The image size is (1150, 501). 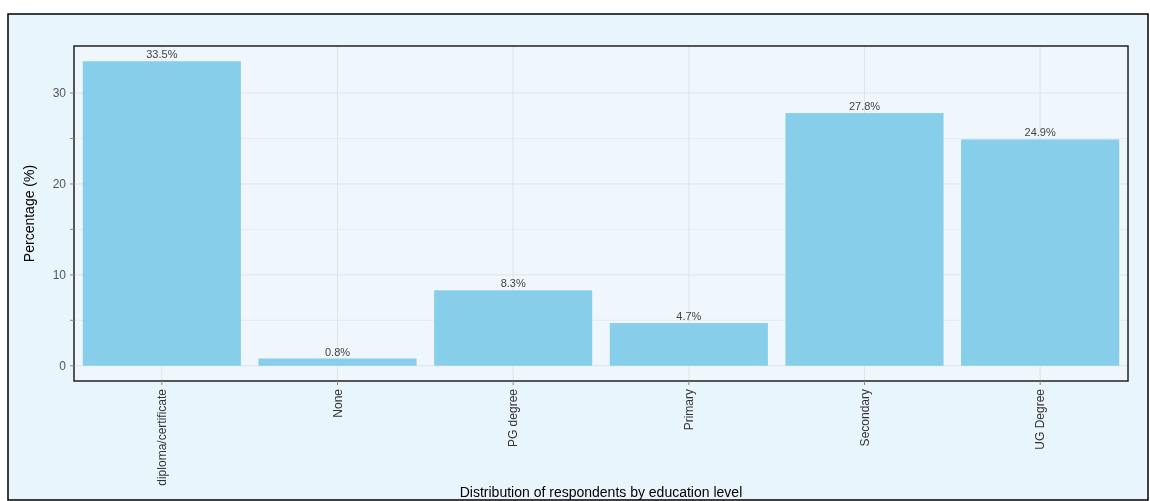 What do you see at coordinates (689, 410) in the screenshot?
I see `x-tick-label: Primary` at bounding box center [689, 410].